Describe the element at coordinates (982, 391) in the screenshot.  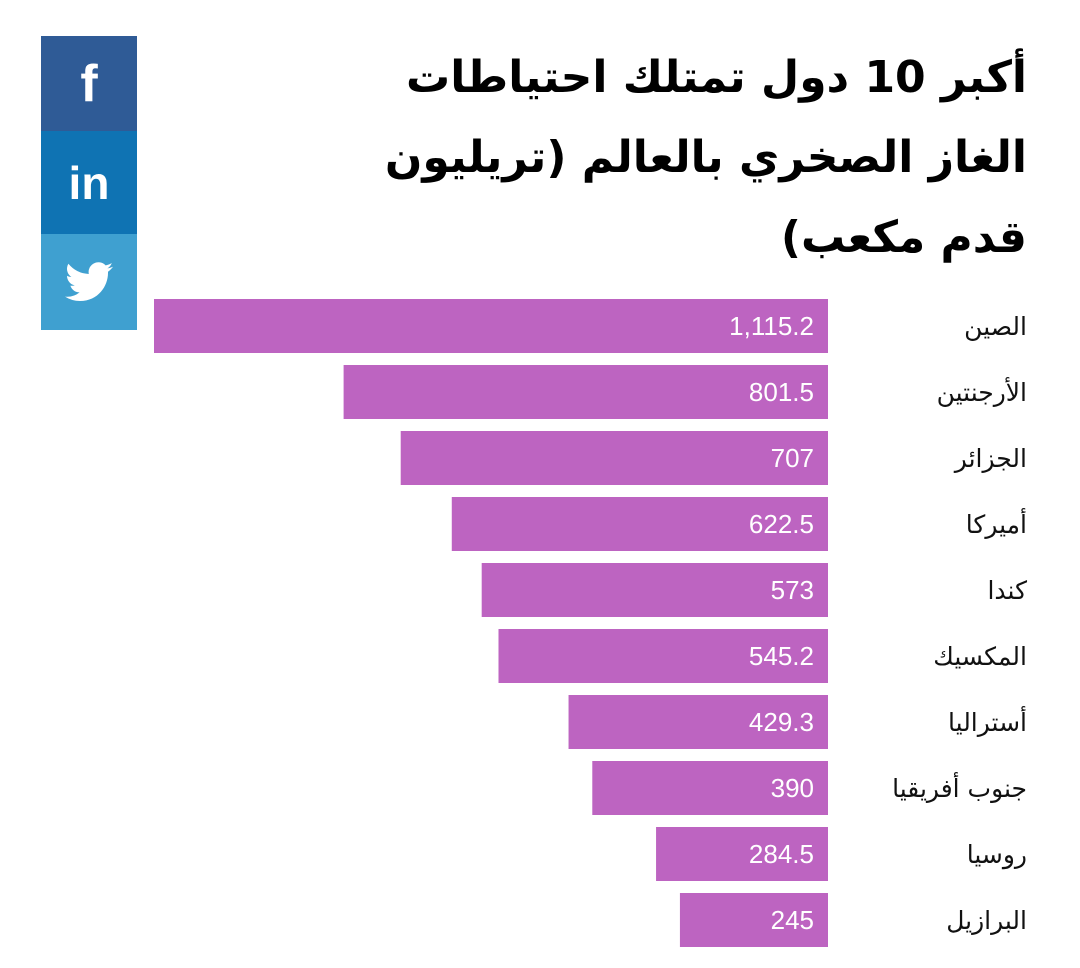
I see `category-label: الأرجنتين` at that location.